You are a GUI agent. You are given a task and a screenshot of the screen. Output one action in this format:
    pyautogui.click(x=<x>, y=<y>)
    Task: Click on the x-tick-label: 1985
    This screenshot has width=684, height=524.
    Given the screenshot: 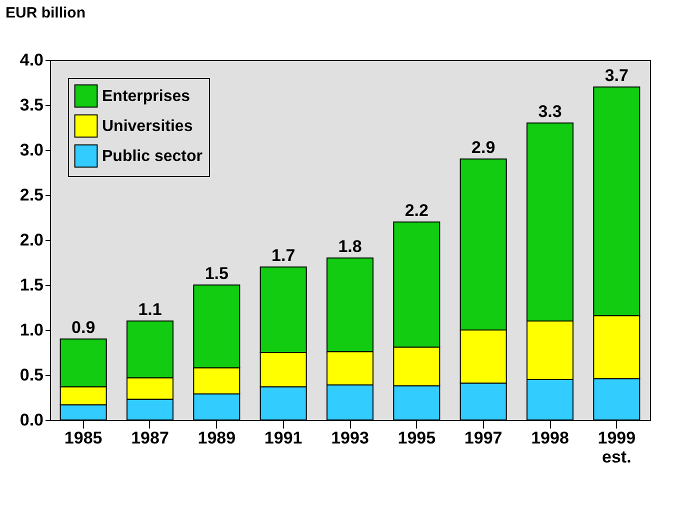 What is the action you would take?
    pyautogui.click(x=83, y=438)
    